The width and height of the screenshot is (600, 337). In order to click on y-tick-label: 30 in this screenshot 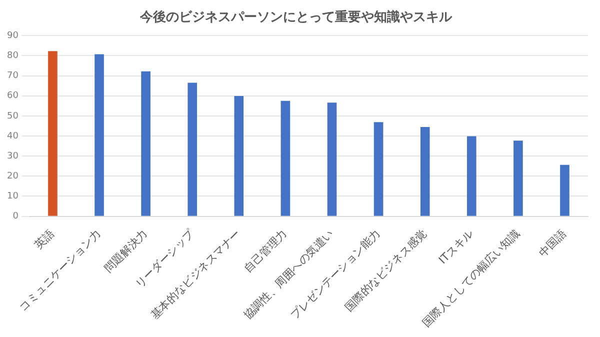, I will do `click(13, 156)`.